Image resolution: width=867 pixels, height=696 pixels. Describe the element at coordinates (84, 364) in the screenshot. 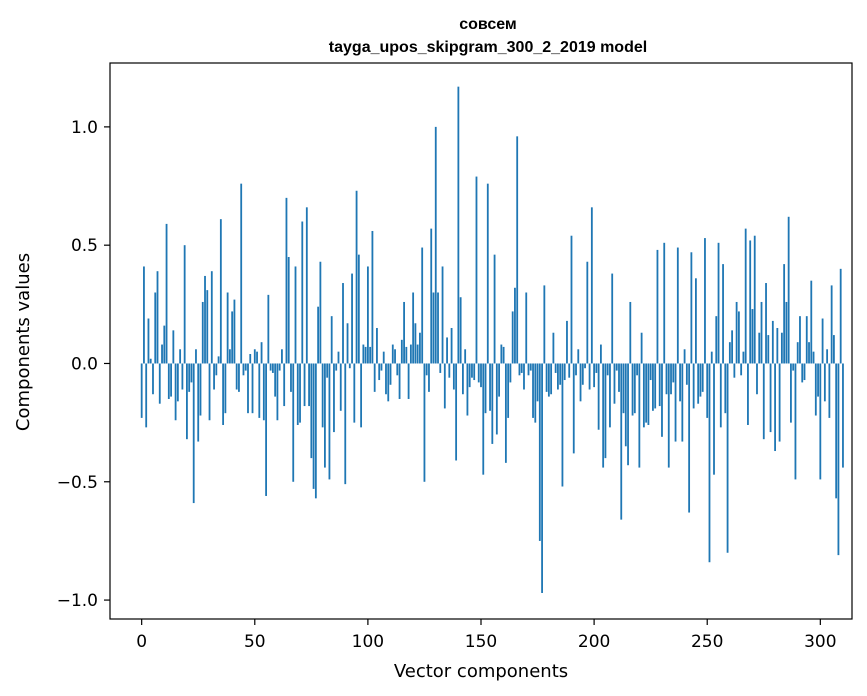

I see `y-tick-label: 0.0` at that location.